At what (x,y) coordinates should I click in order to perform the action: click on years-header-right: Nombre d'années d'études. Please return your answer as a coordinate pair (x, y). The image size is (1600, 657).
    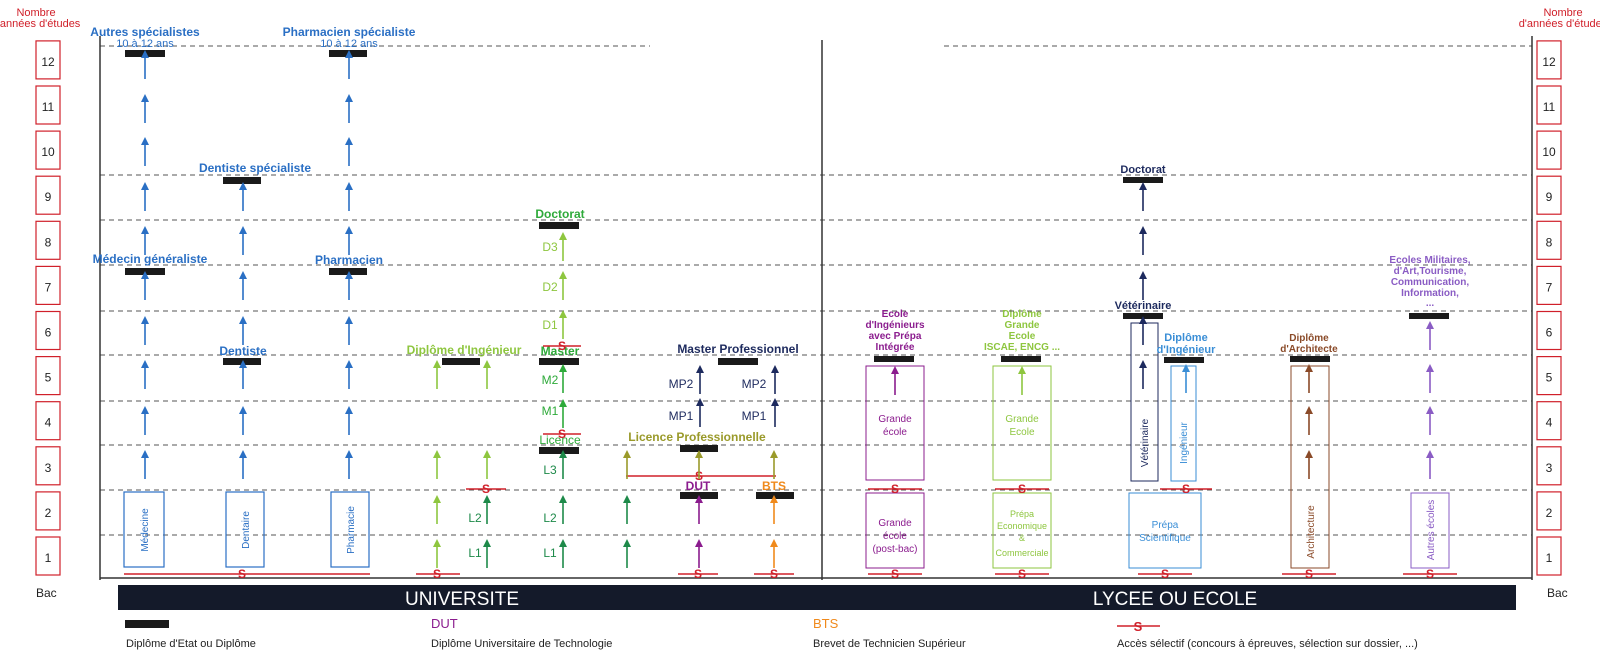
    Looking at the image, I should click on (1559, 18).